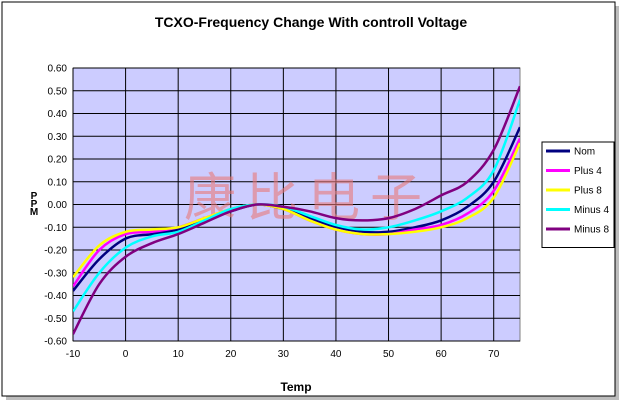 This screenshot has height=409, width=623. What do you see at coordinates (58, 160) in the screenshot?
I see `y-tick-label: 0.20` at bounding box center [58, 160].